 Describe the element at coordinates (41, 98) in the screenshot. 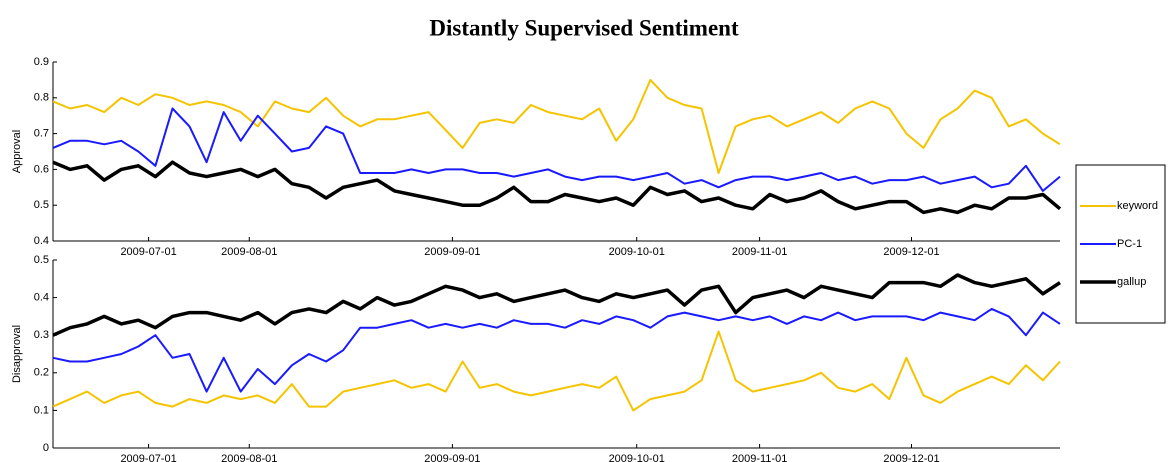

I see `y-tick-label: 0.8` at that location.